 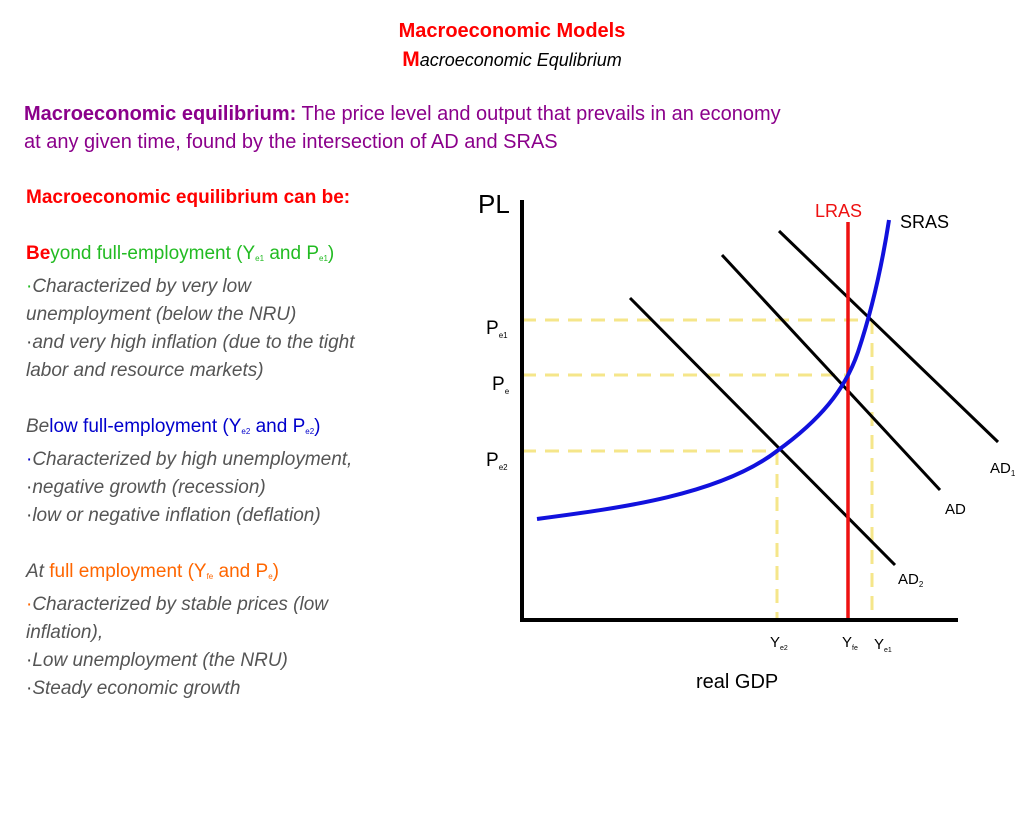 I want to click on list-item: ·Low unemployment (the NRU), so click(x=157, y=660).